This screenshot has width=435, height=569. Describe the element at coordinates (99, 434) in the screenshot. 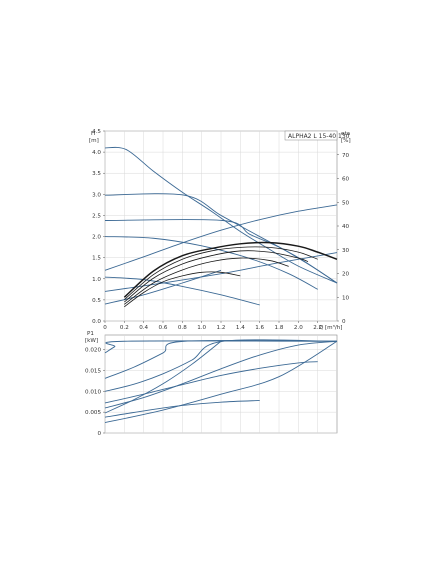

I see `power-tick-label-0: 0` at that location.